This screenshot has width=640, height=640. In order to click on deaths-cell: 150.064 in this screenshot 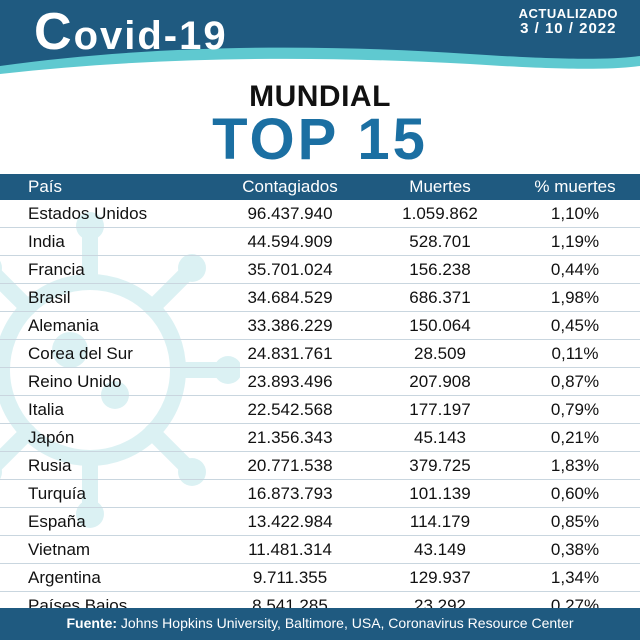, I will do `click(440, 325)`.